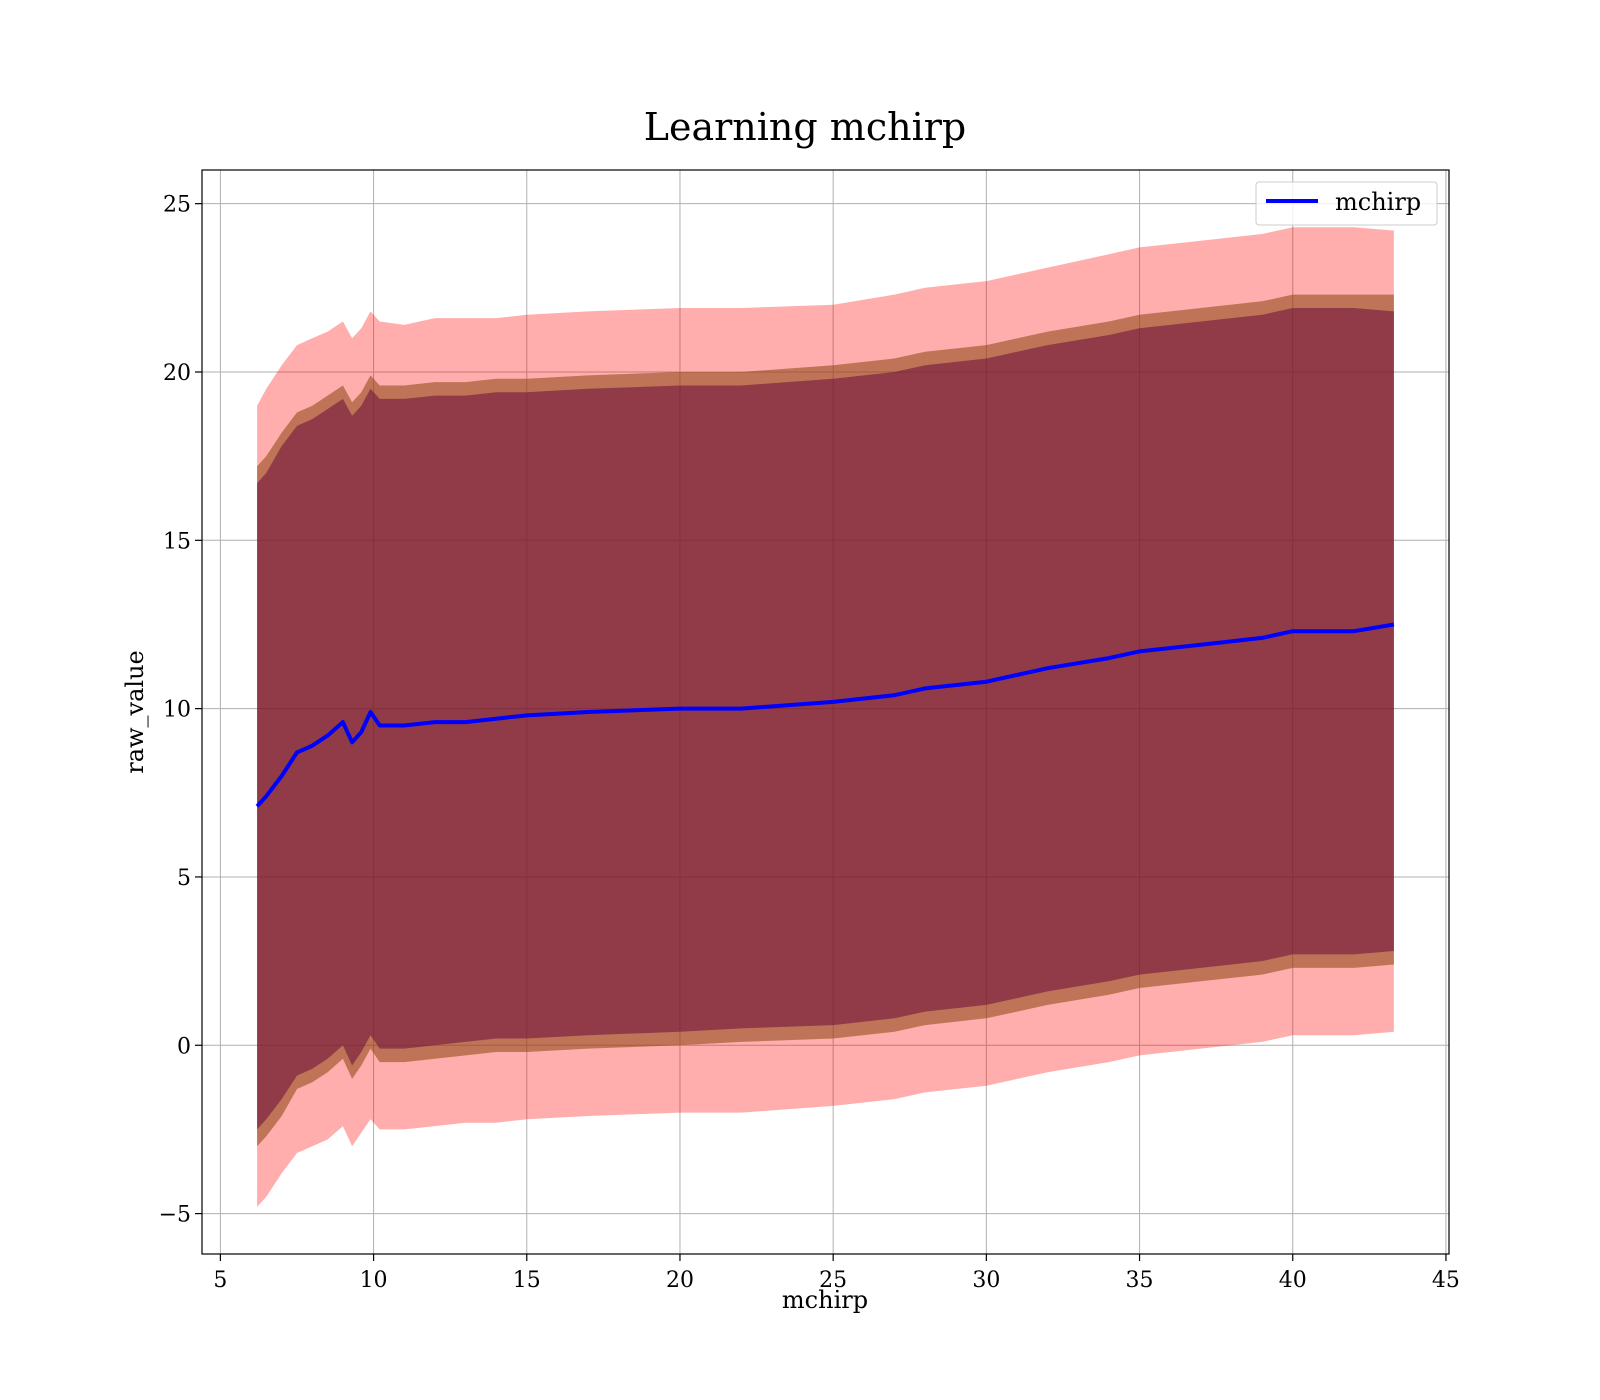  I want to click on legend: mchirp, so click(1346, 203).